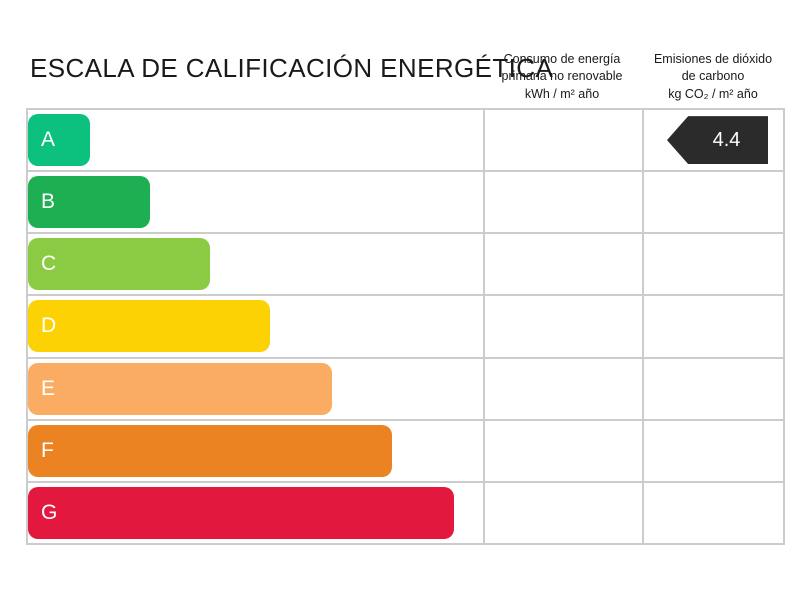 Image resolution: width=800 pixels, height=600 pixels. What do you see at coordinates (563, 202) in the screenshot?
I see `consumption-cell-b` at bounding box center [563, 202].